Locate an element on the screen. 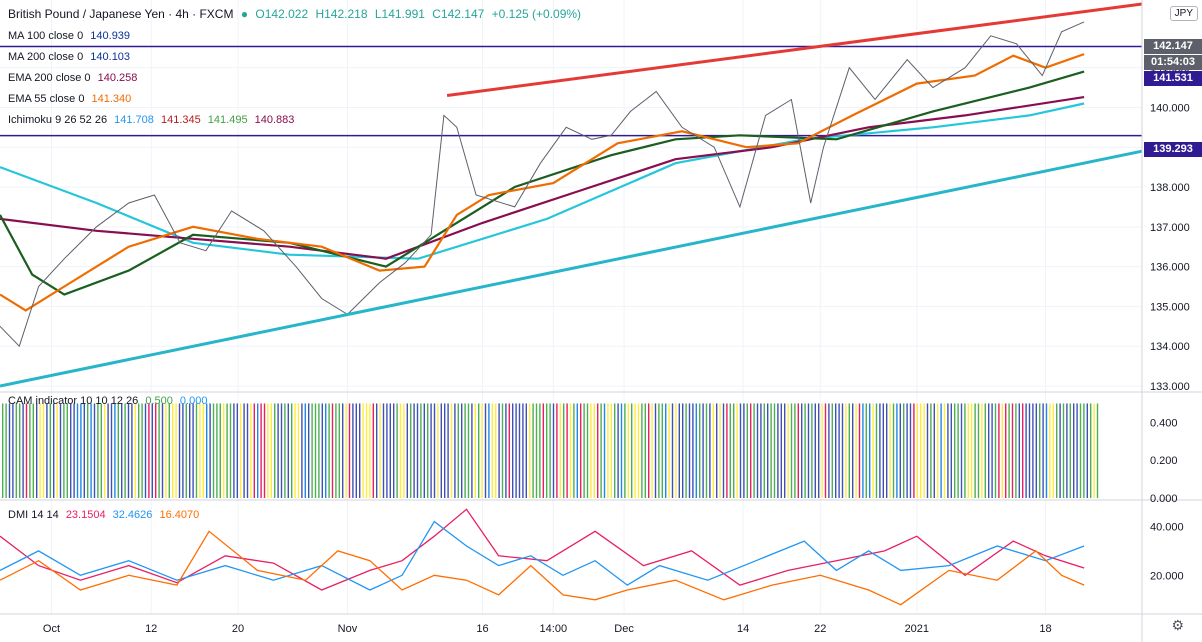 Image resolution: width=1202 pixels, height=642 pixels. legend-ma100: MA 100 close 0 140.939 is located at coordinates (71, 36).